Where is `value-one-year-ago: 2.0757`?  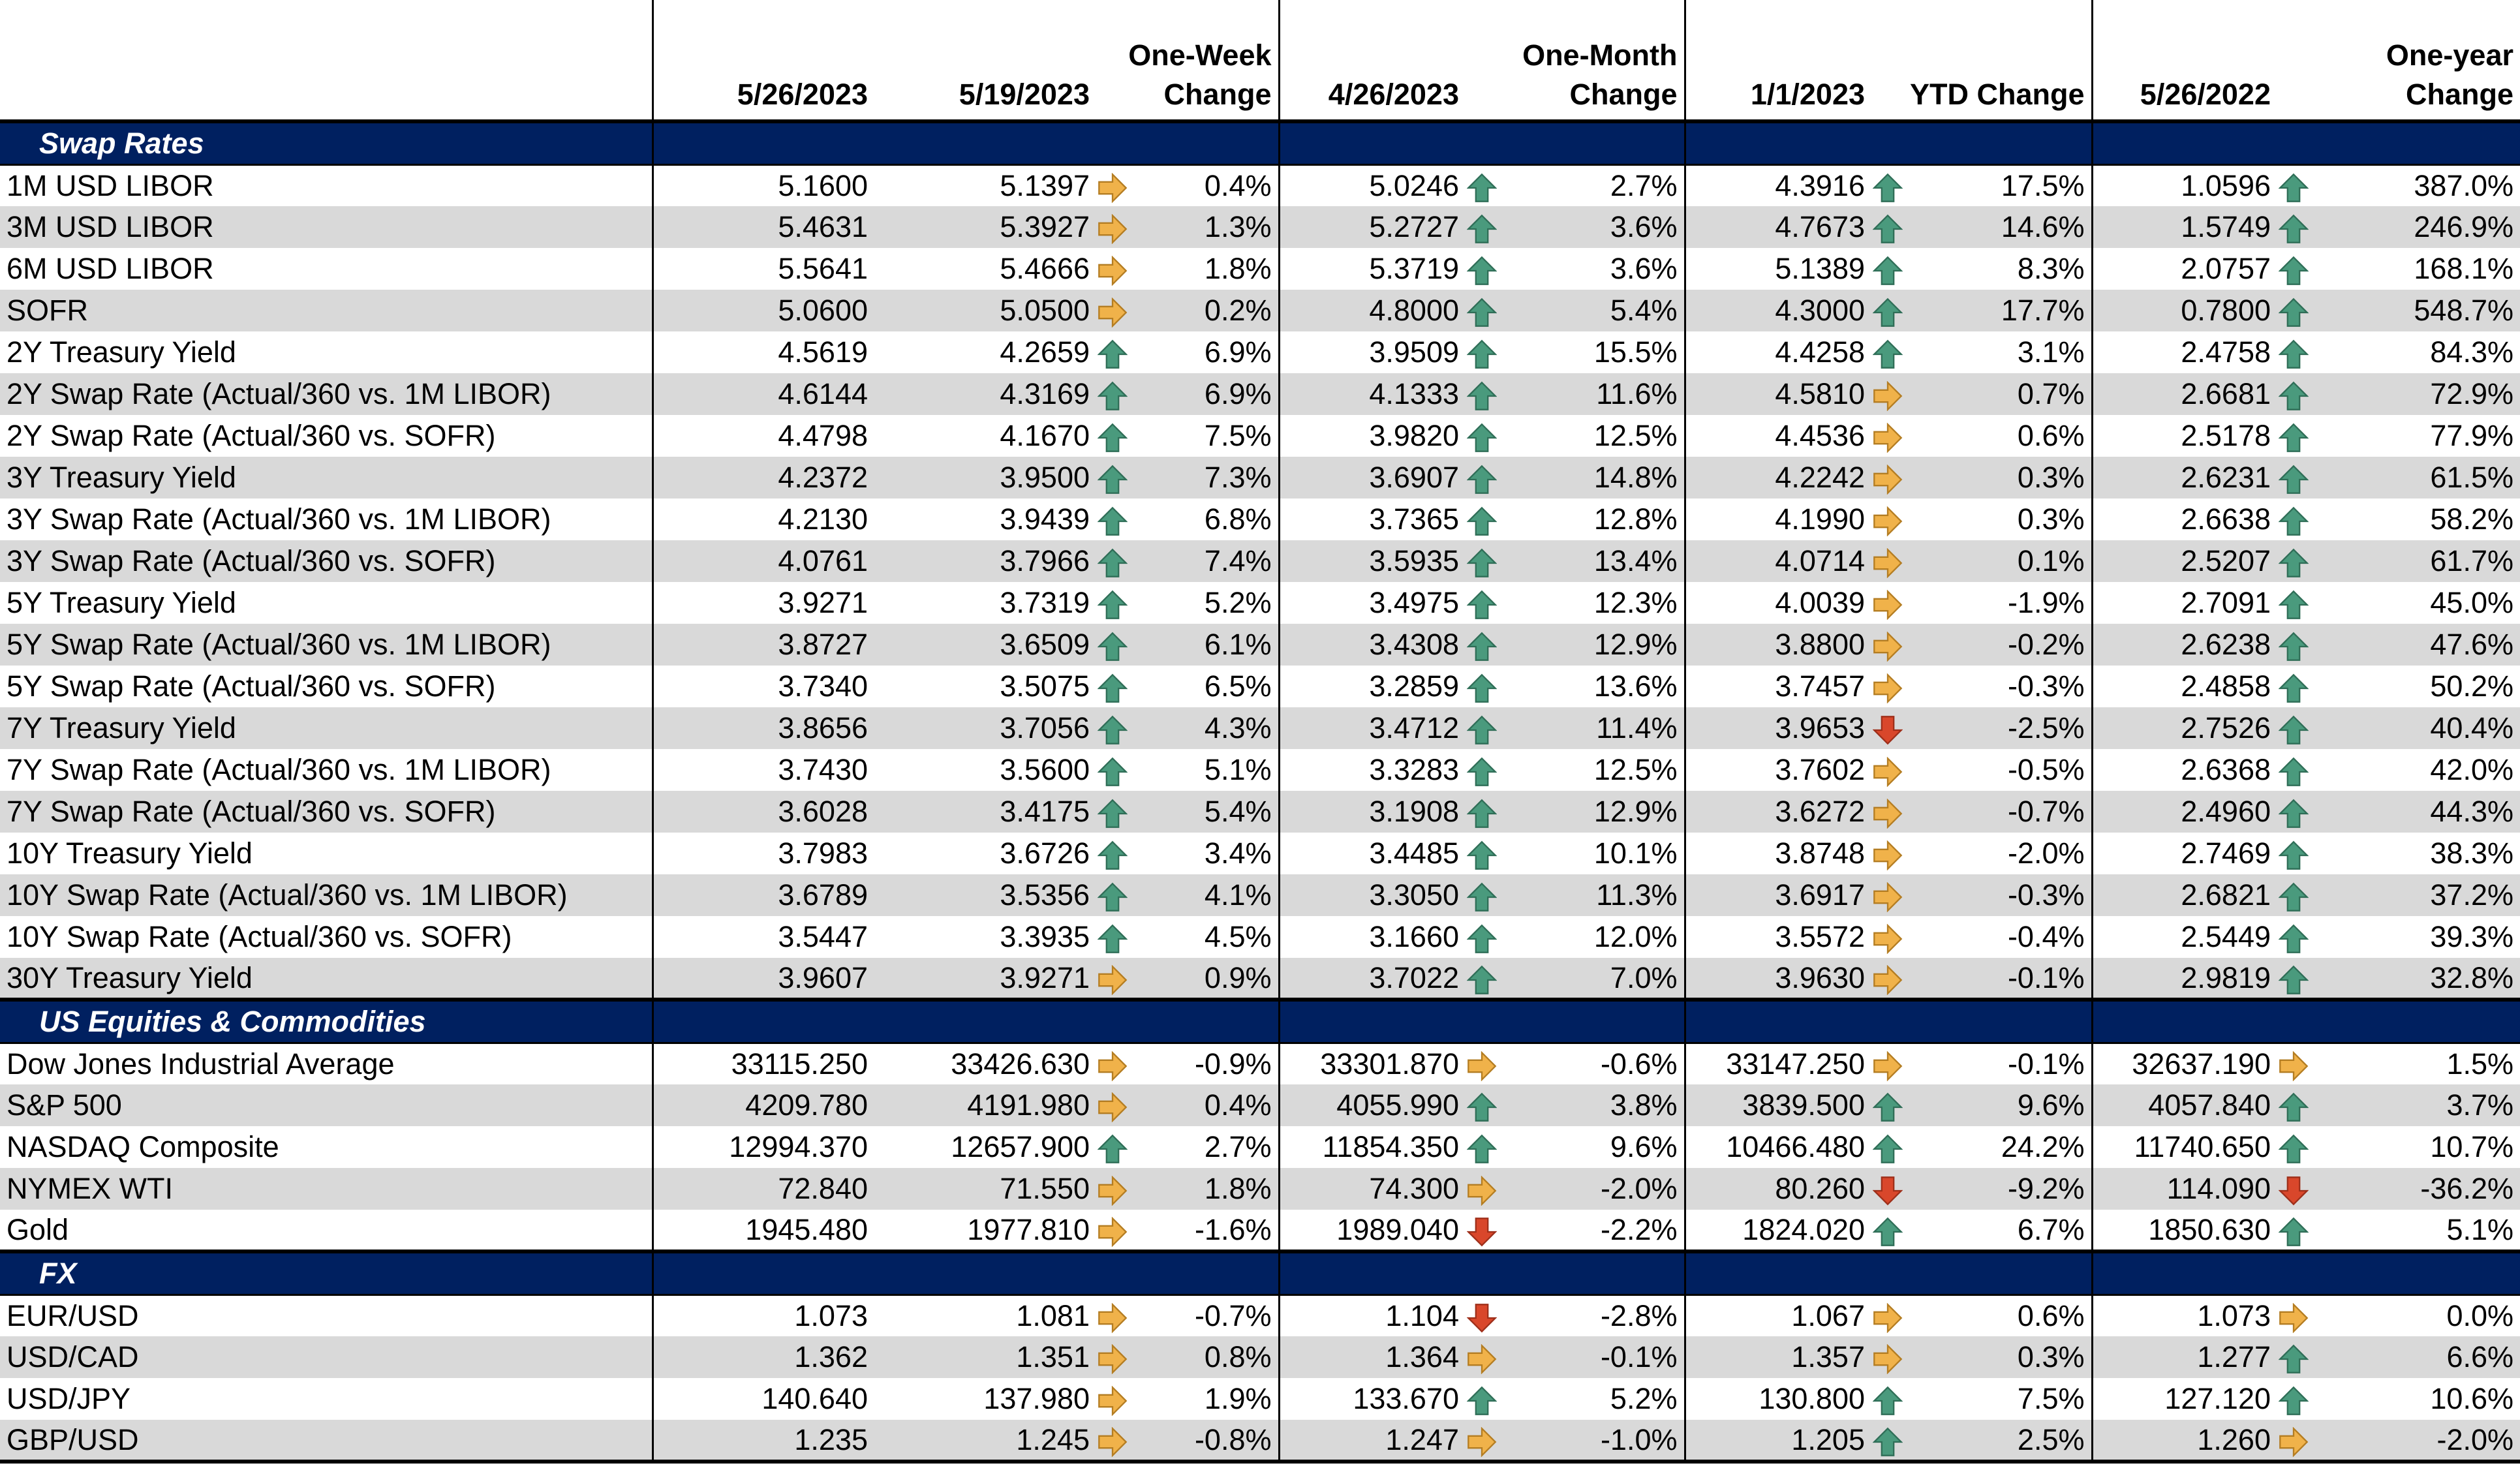
value-one-year-ago: 2.0757 is located at coordinates (2184, 269).